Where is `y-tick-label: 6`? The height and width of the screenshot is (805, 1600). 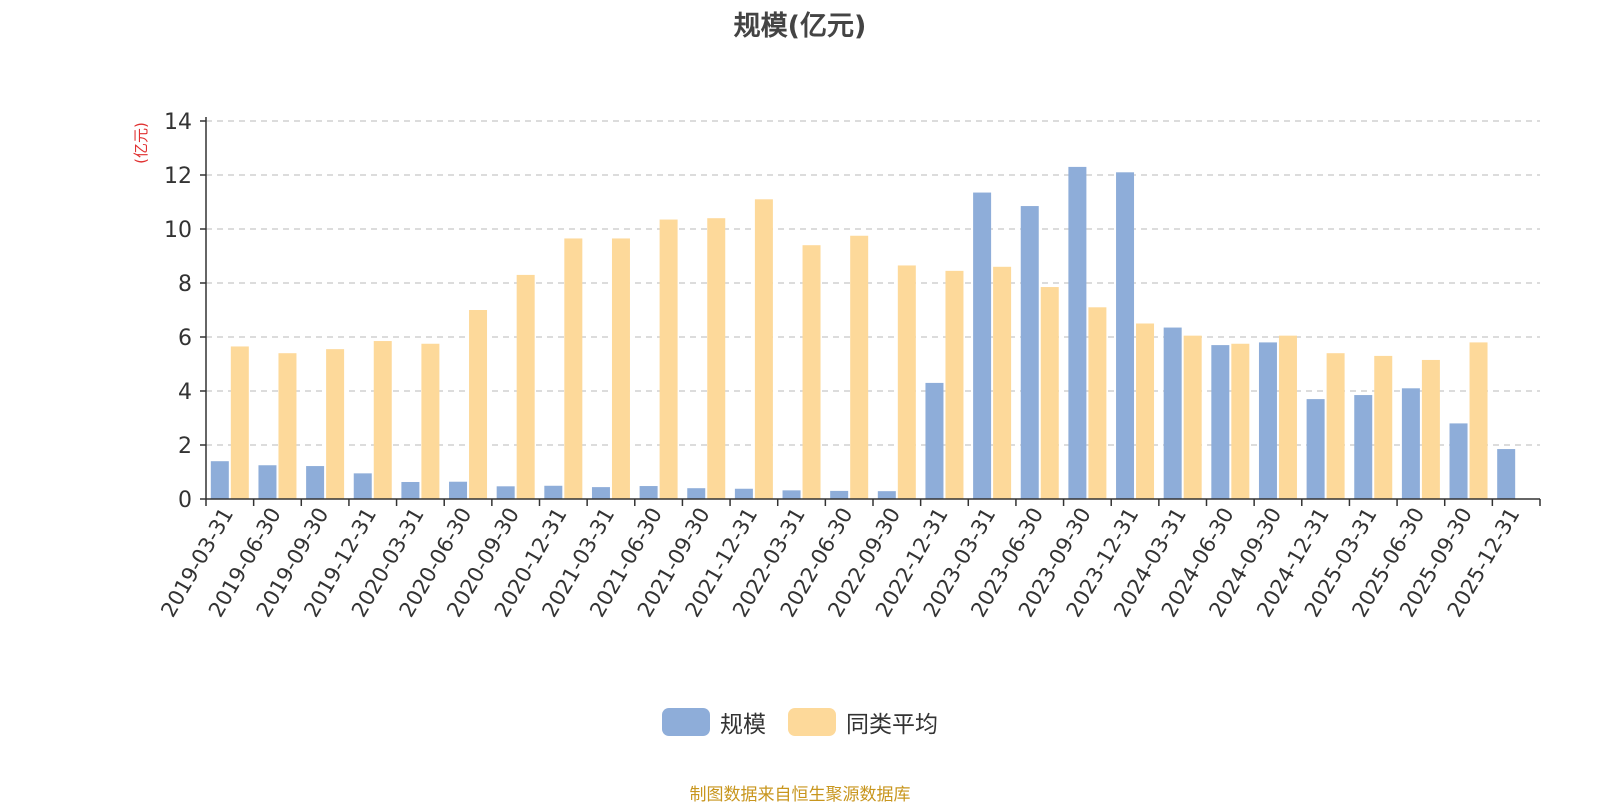
y-tick-label: 6 is located at coordinates (185, 338).